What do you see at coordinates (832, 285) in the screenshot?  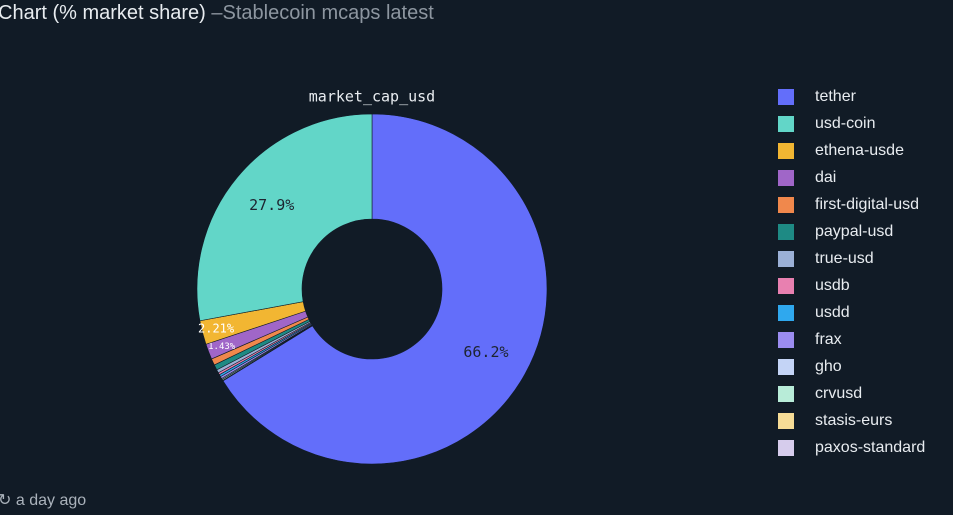 I see `legend-label: usdb` at bounding box center [832, 285].